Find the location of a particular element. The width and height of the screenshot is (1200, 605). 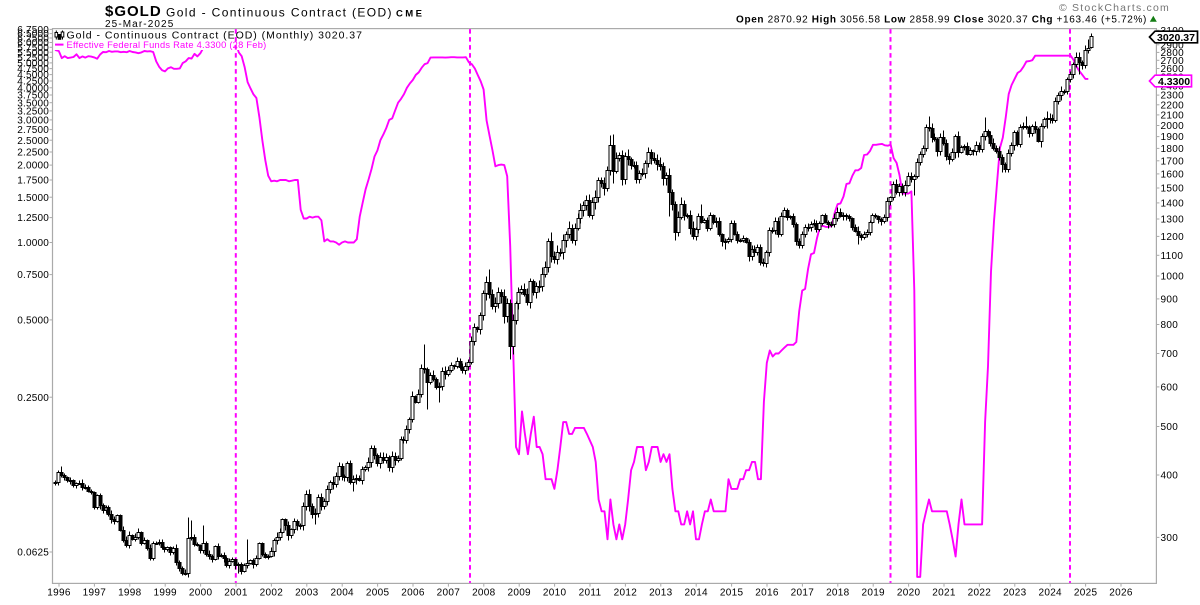

svg-text: 2001 is located at coordinates (236, 592).